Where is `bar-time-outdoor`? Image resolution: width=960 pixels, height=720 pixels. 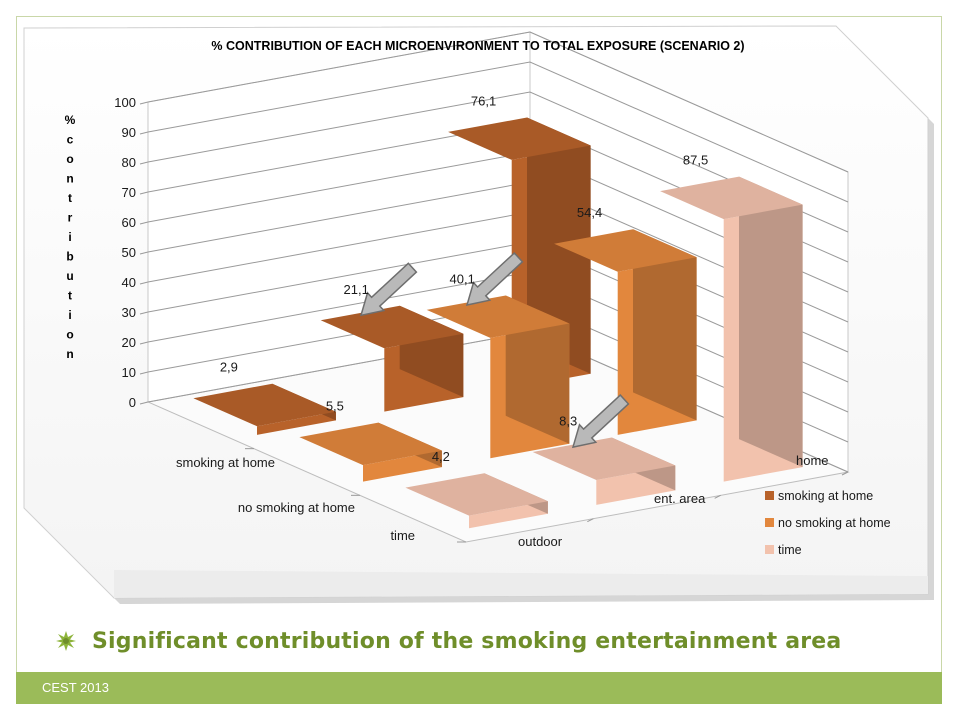 bar-time-outdoor is located at coordinates (476, 501).